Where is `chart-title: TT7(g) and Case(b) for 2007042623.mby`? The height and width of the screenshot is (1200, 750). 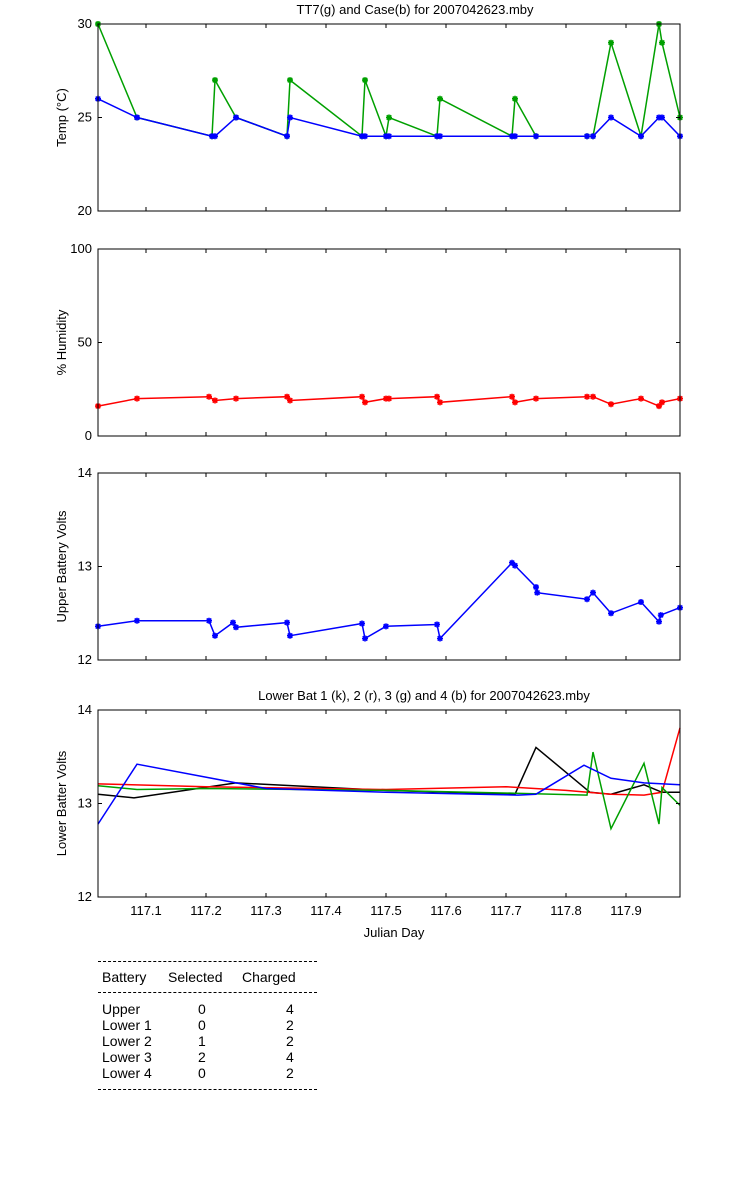
chart-title: TT7(g) and Case(b) for 2007042623.mby is located at coordinates (415, 9).